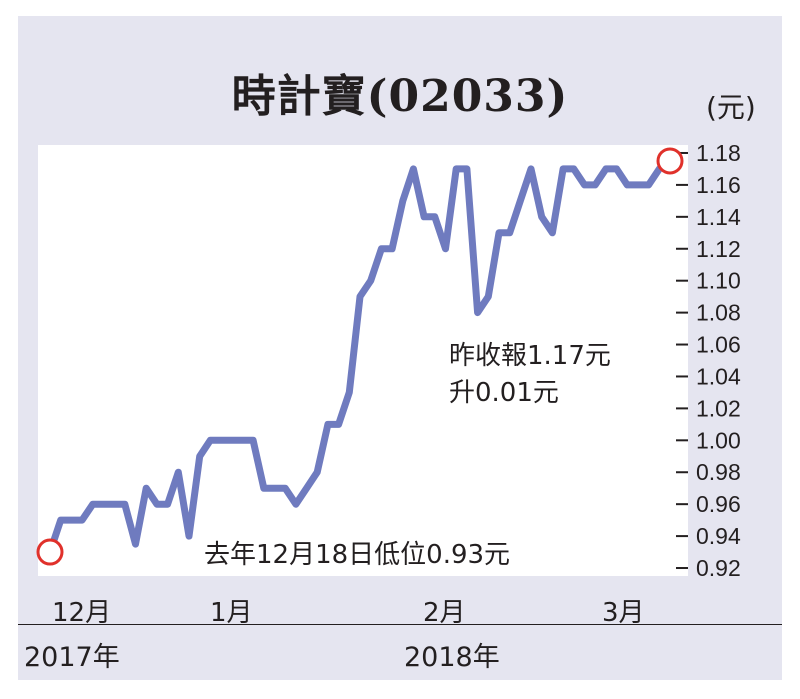  What do you see at coordinates (623, 613) in the screenshot?
I see `month-label-mar: 3月` at bounding box center [623, 613].